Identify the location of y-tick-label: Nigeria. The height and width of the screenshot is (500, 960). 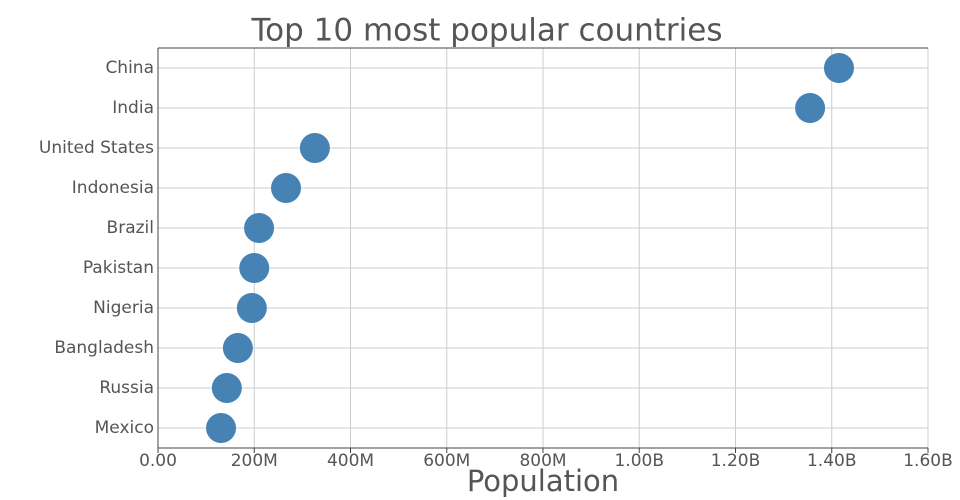
(123, 308).